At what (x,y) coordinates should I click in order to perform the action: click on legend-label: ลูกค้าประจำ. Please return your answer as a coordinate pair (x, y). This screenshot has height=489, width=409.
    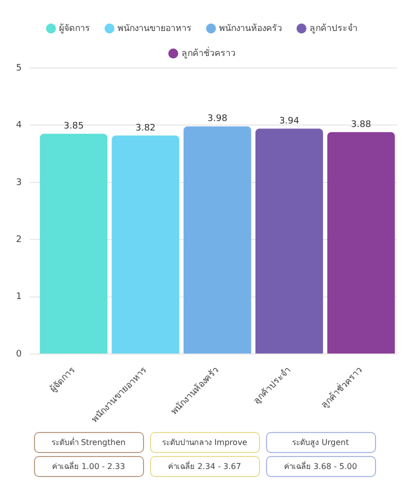
    Looking at the image, I should click on (334, 28).